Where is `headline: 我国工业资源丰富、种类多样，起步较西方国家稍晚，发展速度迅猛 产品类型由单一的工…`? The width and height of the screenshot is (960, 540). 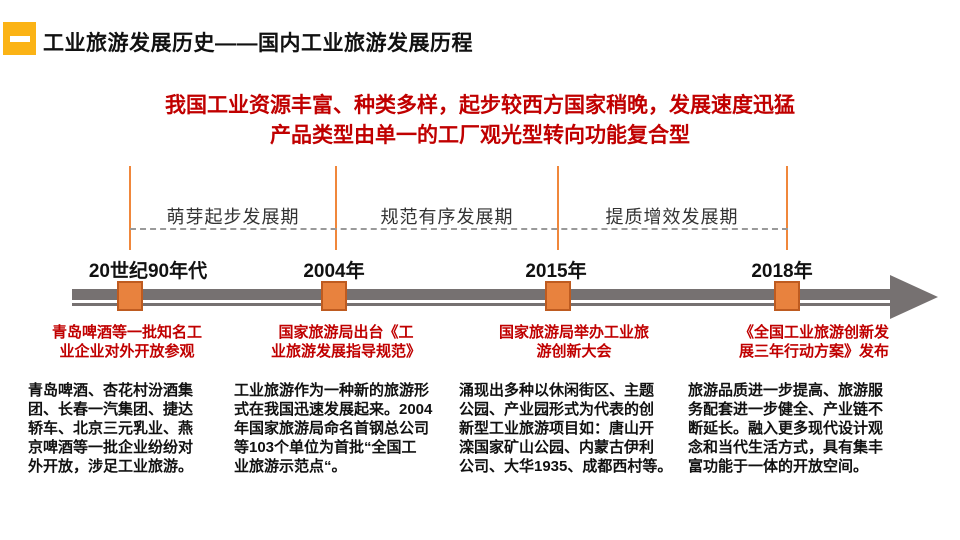 headline: 我国工业资源丰富、种类多样，起步较西方国家稍晚，发展速度迅猛 产品类型由单一的工… is located at coordinates (480, 121).